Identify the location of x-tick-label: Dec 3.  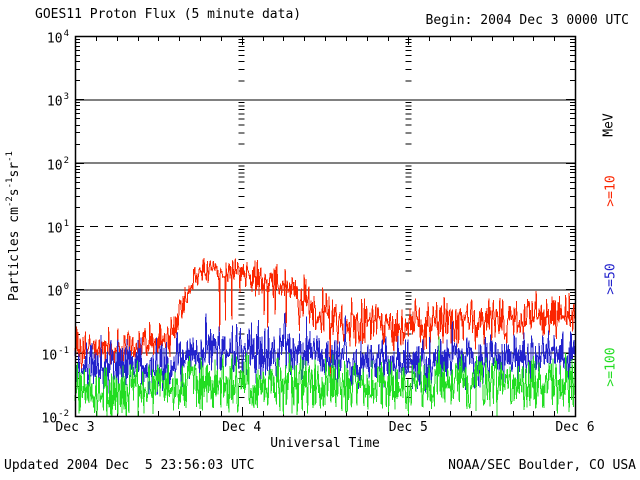
(75, 427).